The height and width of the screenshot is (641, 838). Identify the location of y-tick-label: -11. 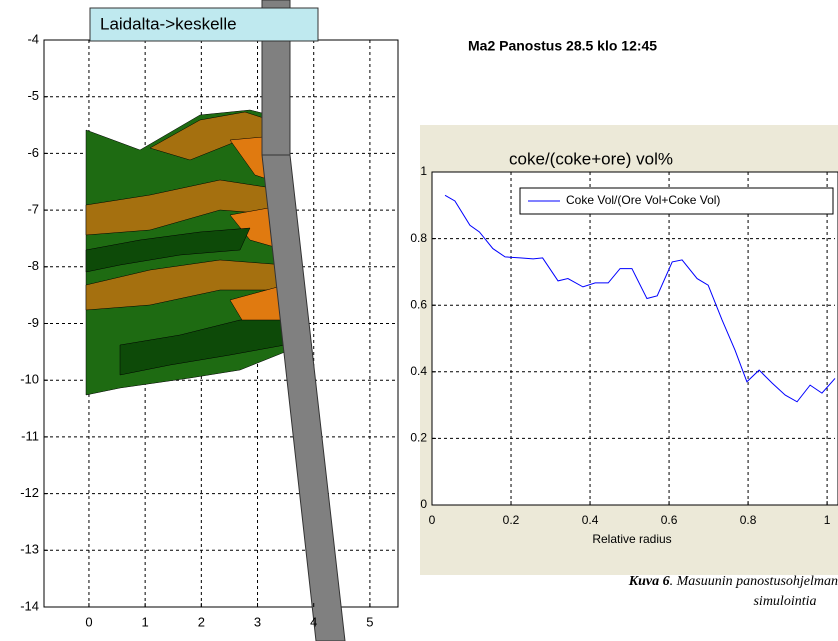
(30, 435).